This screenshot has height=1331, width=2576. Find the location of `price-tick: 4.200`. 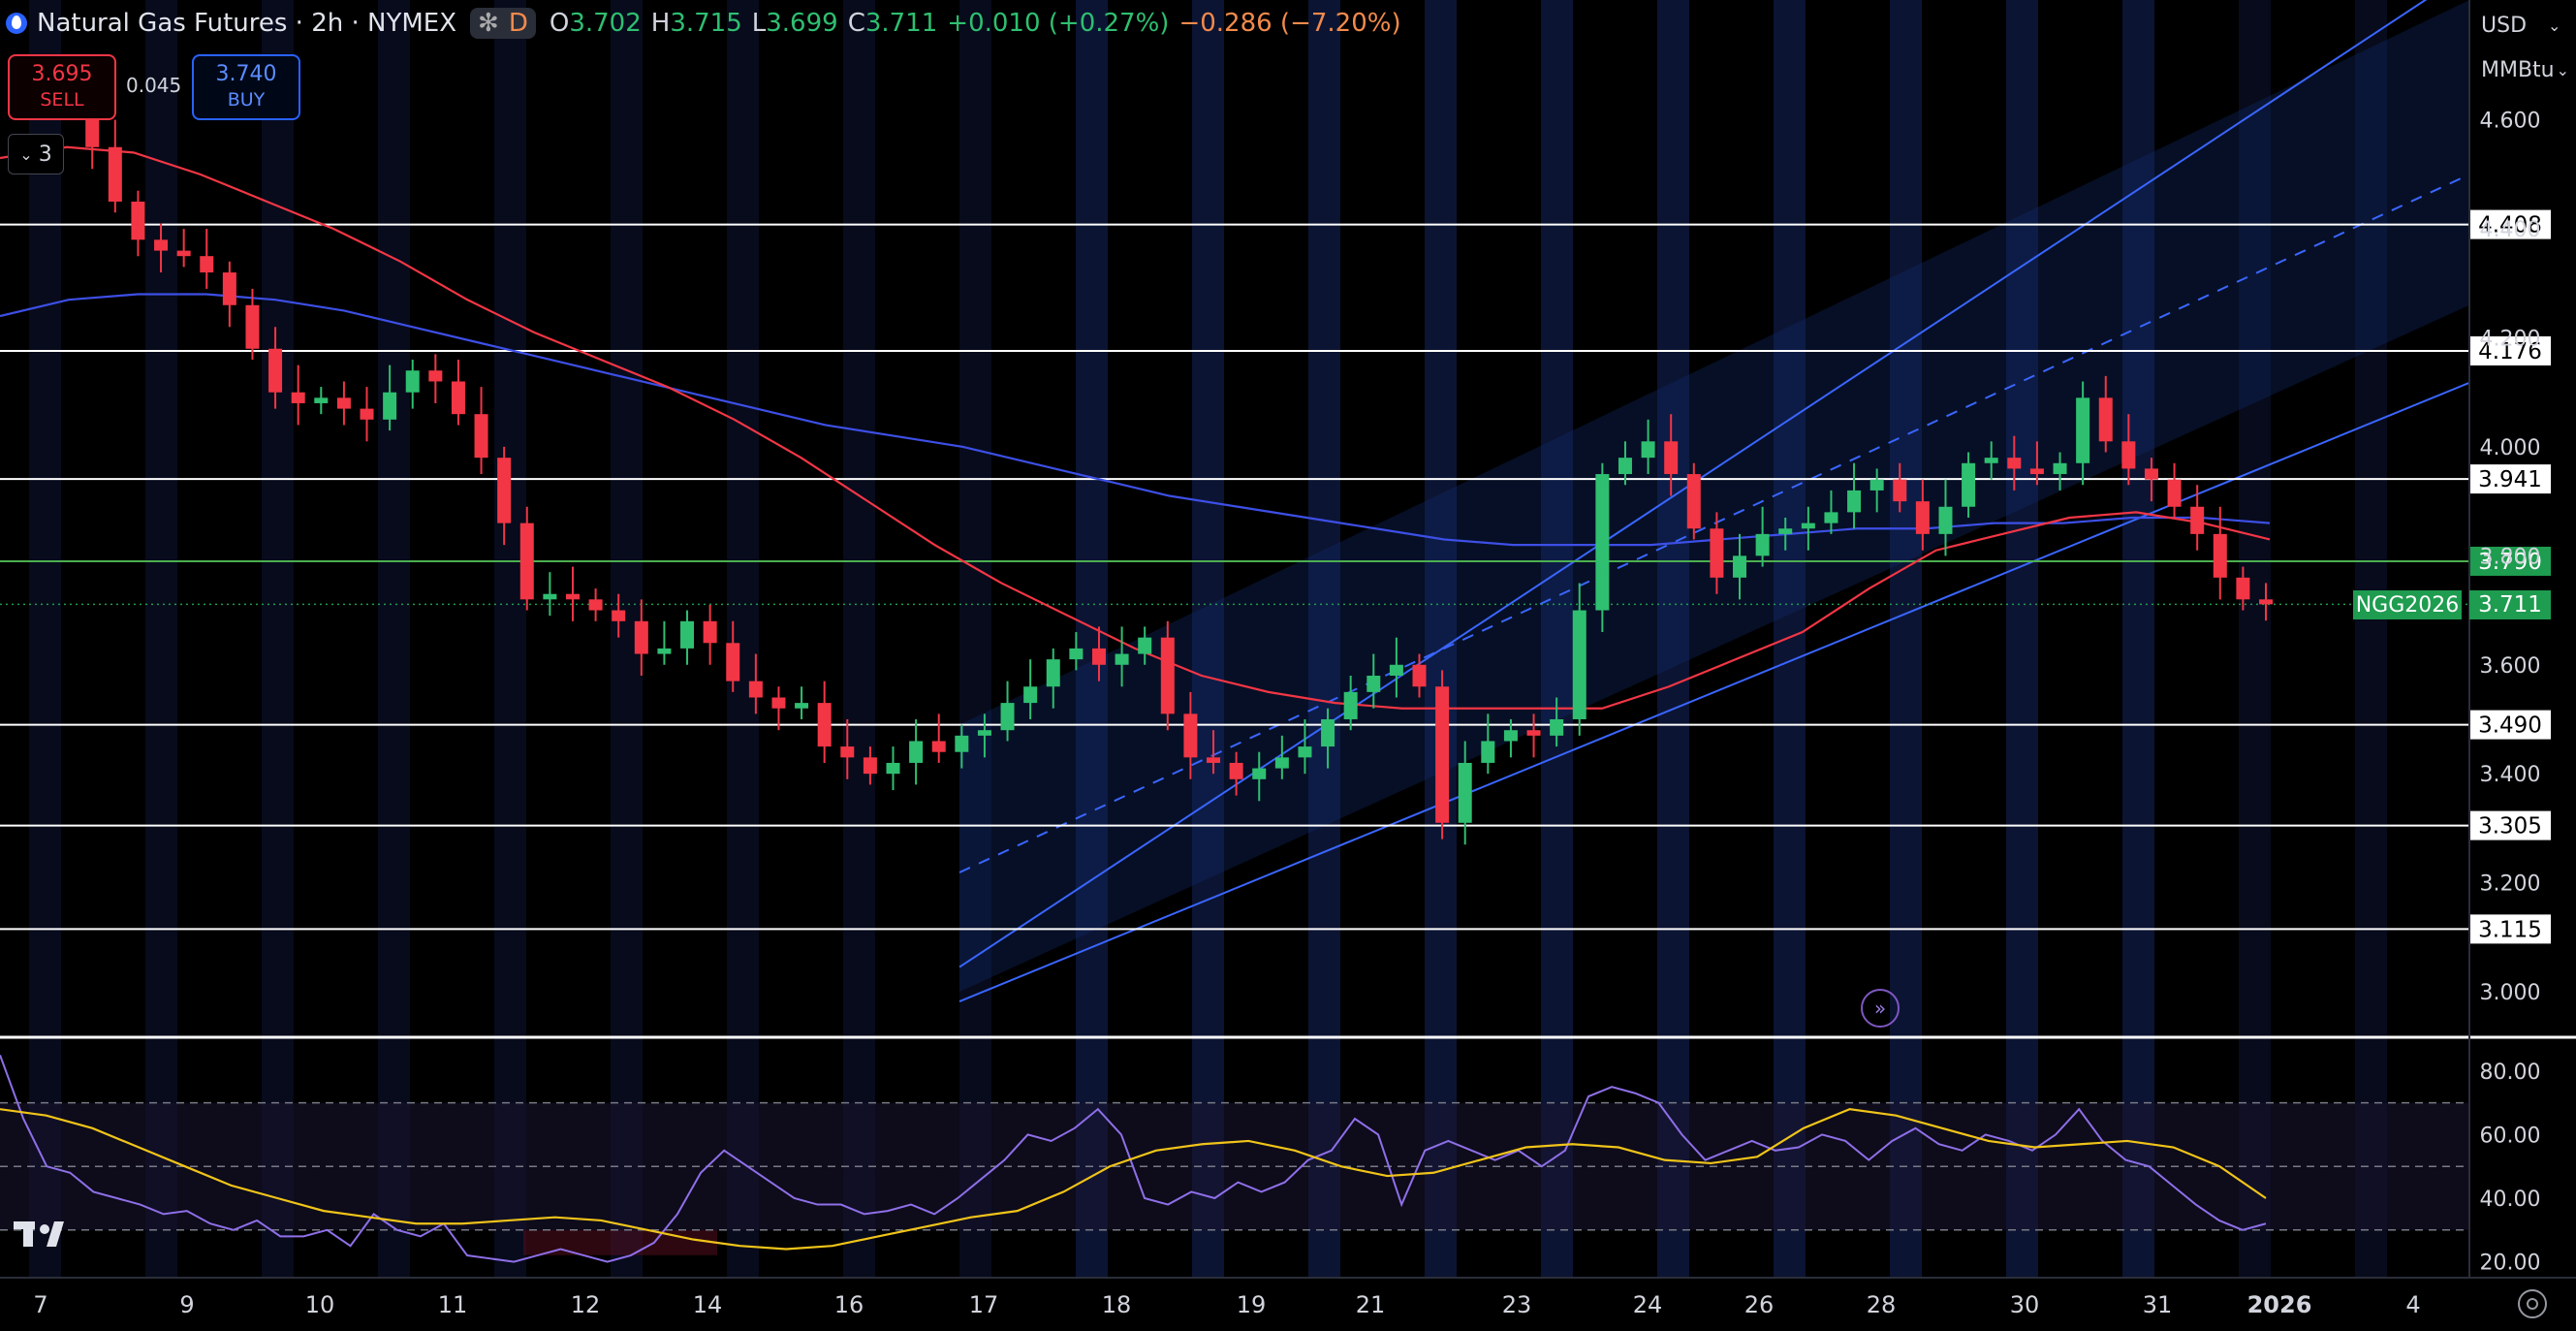

price-tick: 4.200 is located at coordinates (2510, 340).